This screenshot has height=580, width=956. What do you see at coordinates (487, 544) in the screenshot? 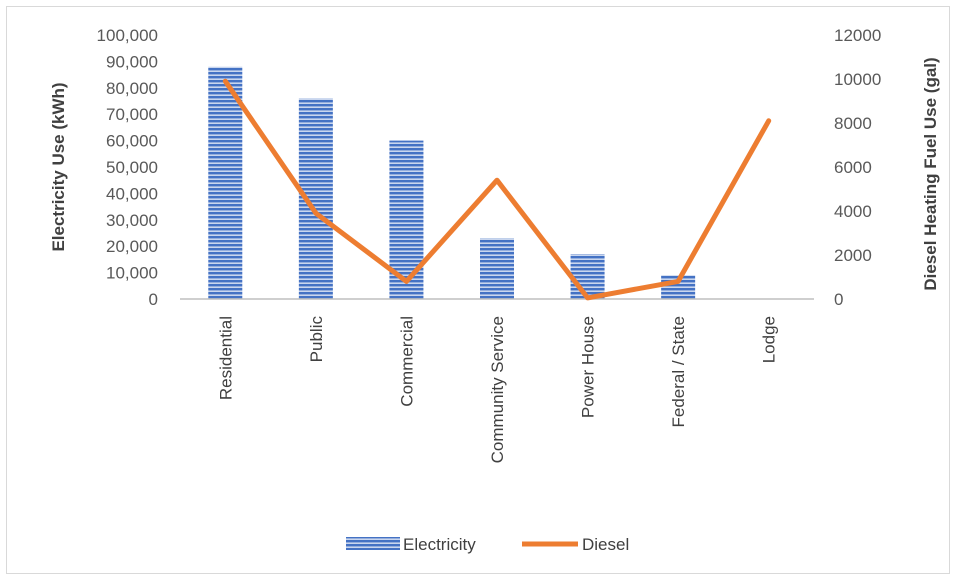
I see `legend: Electricity Diesel` at bounding box center [487, 544].